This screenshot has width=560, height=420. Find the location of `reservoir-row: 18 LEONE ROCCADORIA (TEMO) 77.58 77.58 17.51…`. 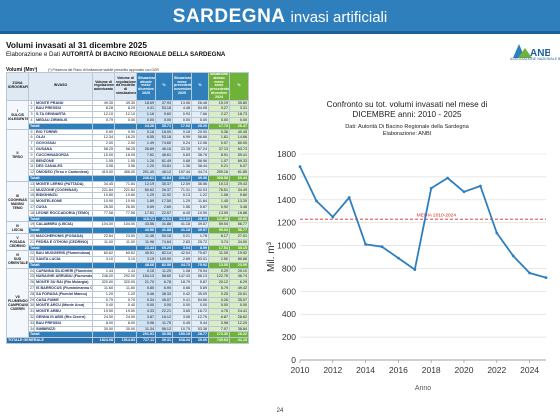

reservoir-row: 18 LEONE ROCCADORIA (TEMO) 77.58 77.58 17.51… is located at coordinates (128, 213).